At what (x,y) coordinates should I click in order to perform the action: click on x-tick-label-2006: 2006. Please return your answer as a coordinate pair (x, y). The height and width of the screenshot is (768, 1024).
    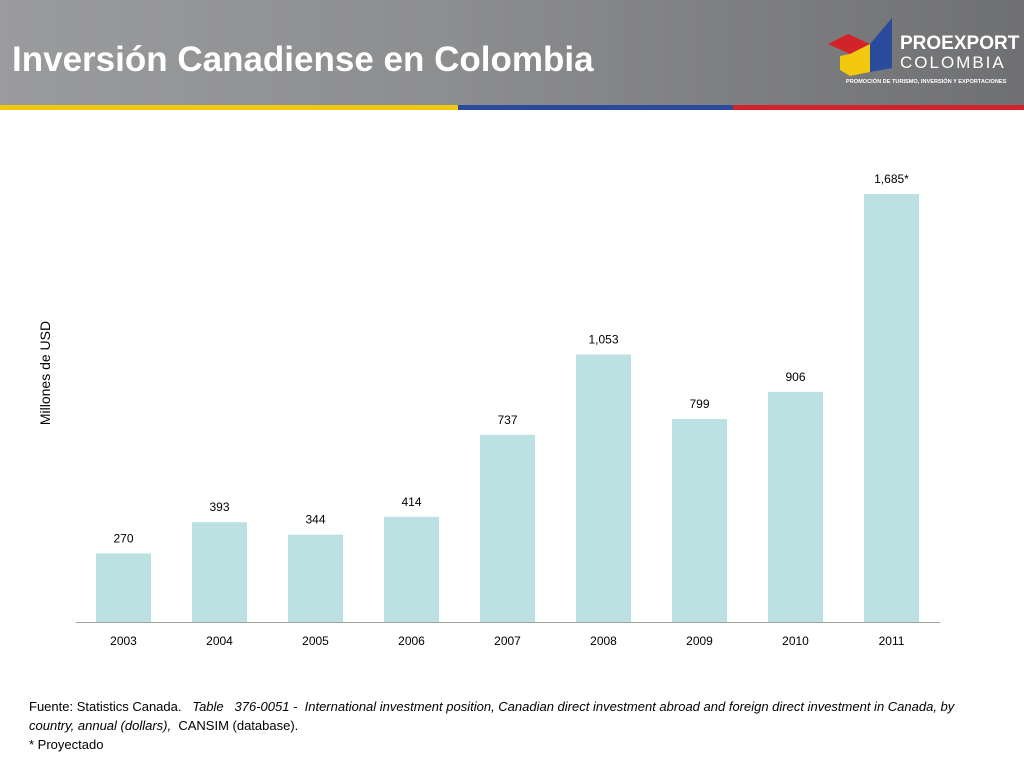
    Looking at the image, I should click on (411, 641).